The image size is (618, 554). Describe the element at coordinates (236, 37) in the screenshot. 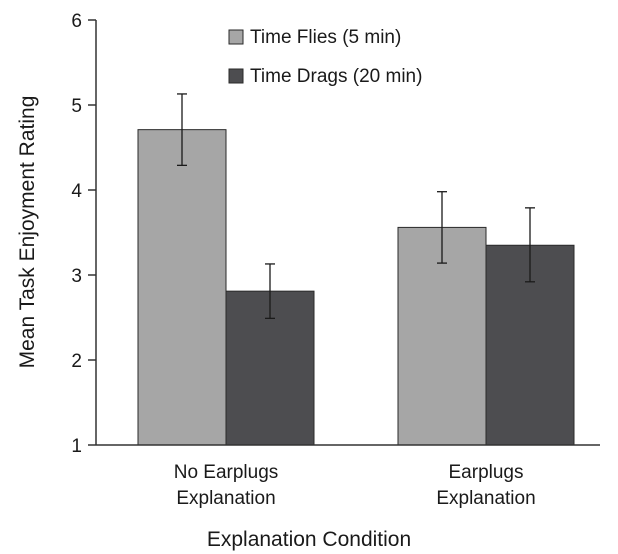

I see `legend-swatch-time-flies` at that location.